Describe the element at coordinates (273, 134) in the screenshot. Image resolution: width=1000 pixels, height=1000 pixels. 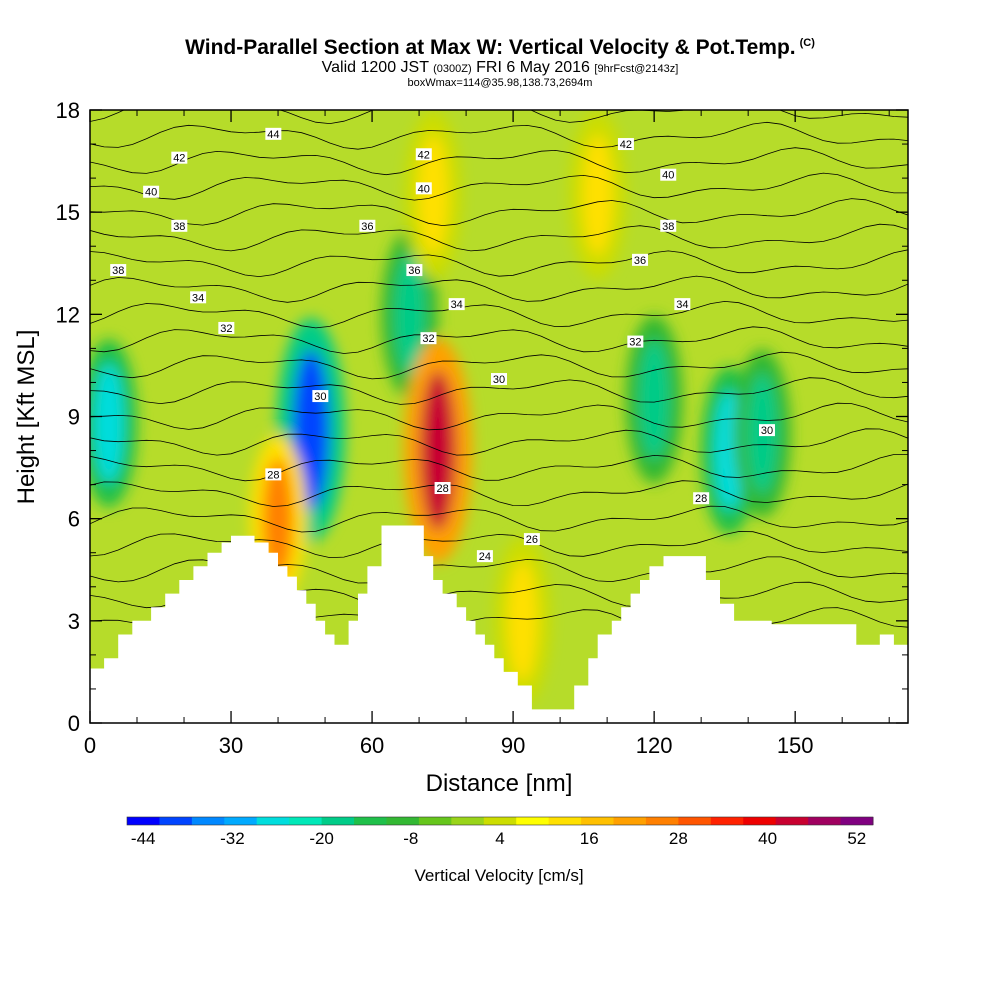
I see `contour-label: 44` at that location.